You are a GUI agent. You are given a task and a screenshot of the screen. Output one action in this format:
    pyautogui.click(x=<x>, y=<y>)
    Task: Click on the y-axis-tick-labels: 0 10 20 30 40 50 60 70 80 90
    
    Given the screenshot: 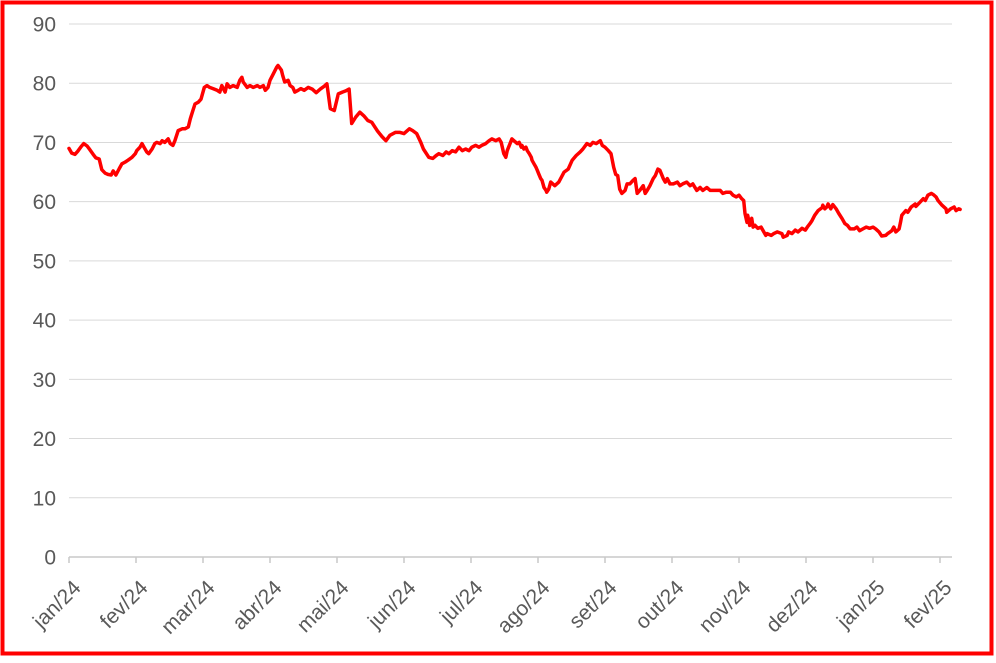 What is the action you would take?
    pyautogui.click(x=44, y=292)
    